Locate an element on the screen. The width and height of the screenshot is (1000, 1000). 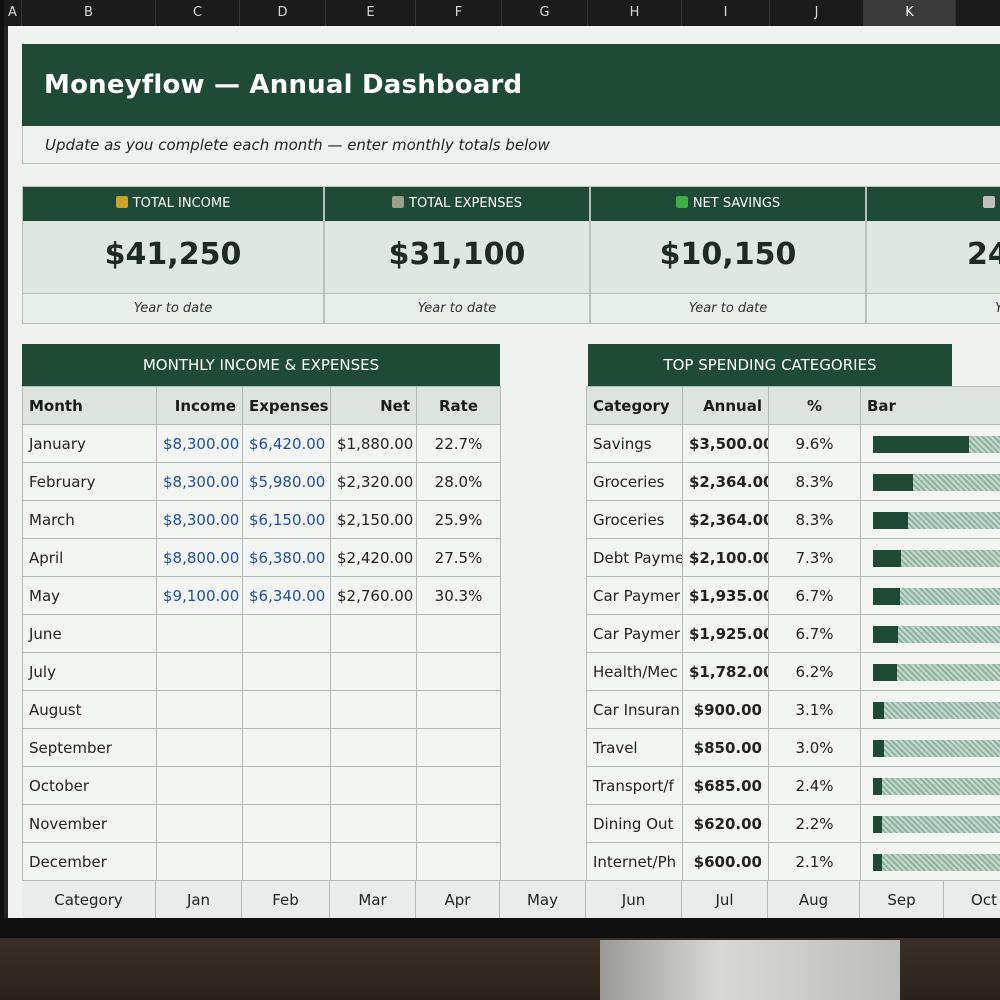
bottom-cell: Mar is located at coordinates (373, 899).